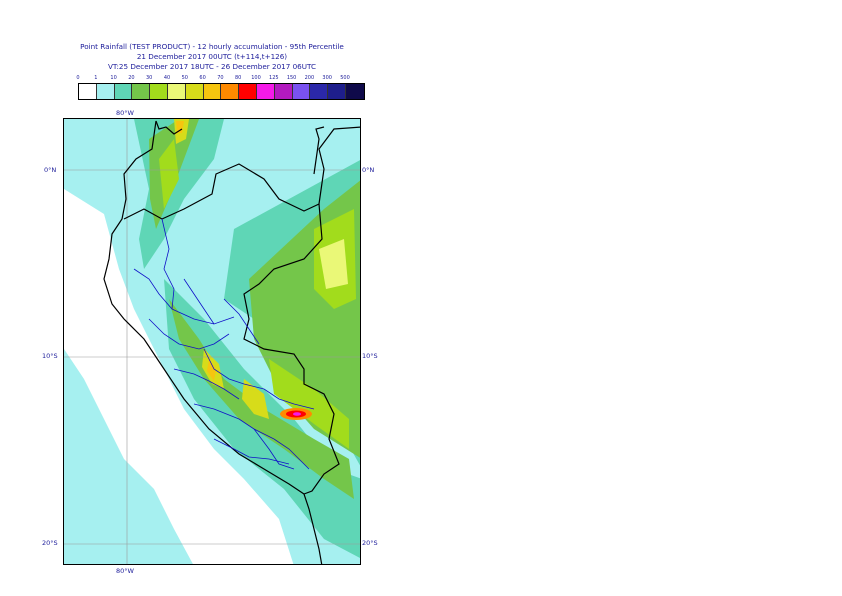 Image resolution: width=842 pixels, height=596 pixels. Describe the element at coordinates (368, 170) in the screenshot. I see `lat-label-0-right: 0°N` at that location.